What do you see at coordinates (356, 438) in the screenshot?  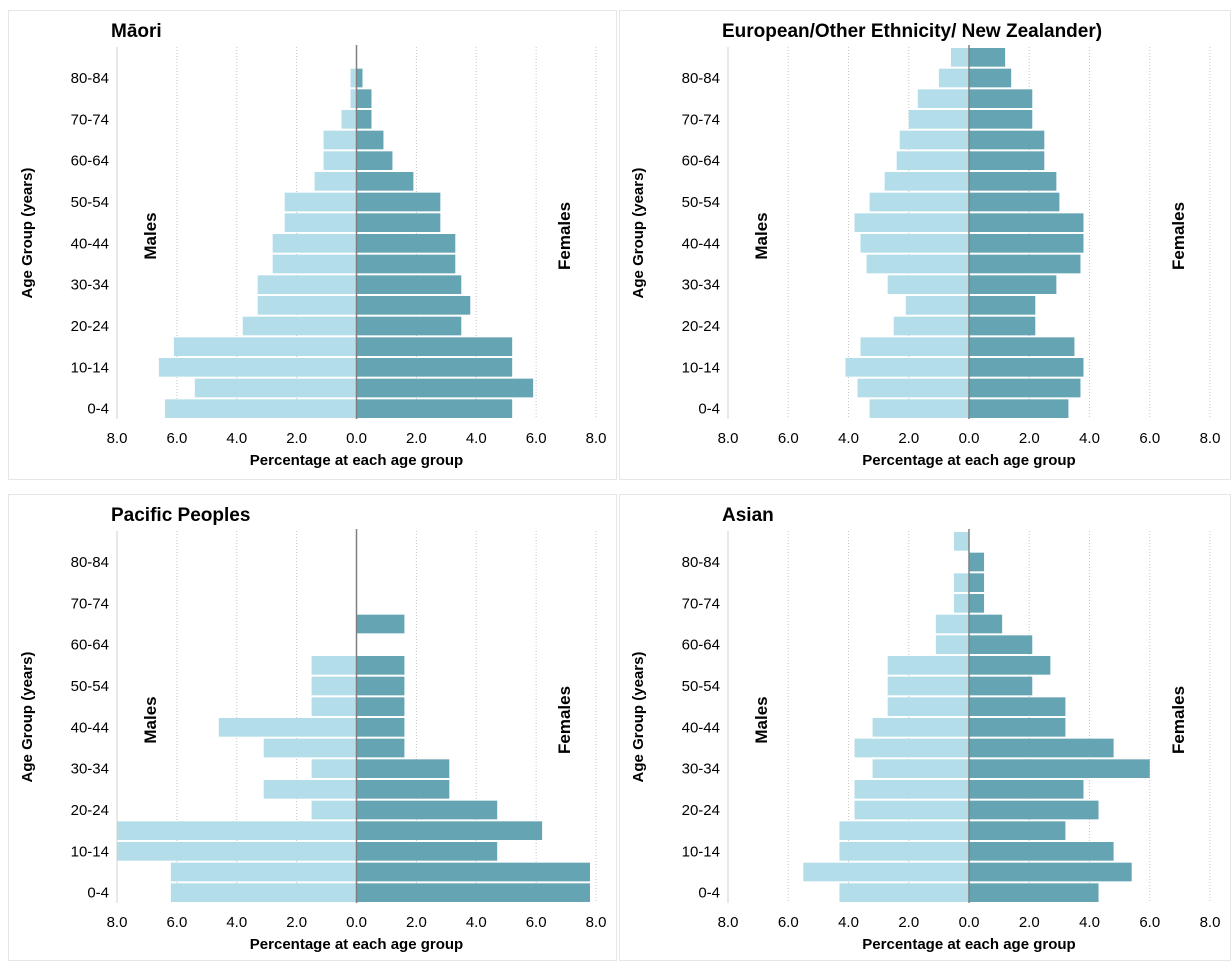 I see `x-tick-label: 0.0` at bounding box center [356, 438].